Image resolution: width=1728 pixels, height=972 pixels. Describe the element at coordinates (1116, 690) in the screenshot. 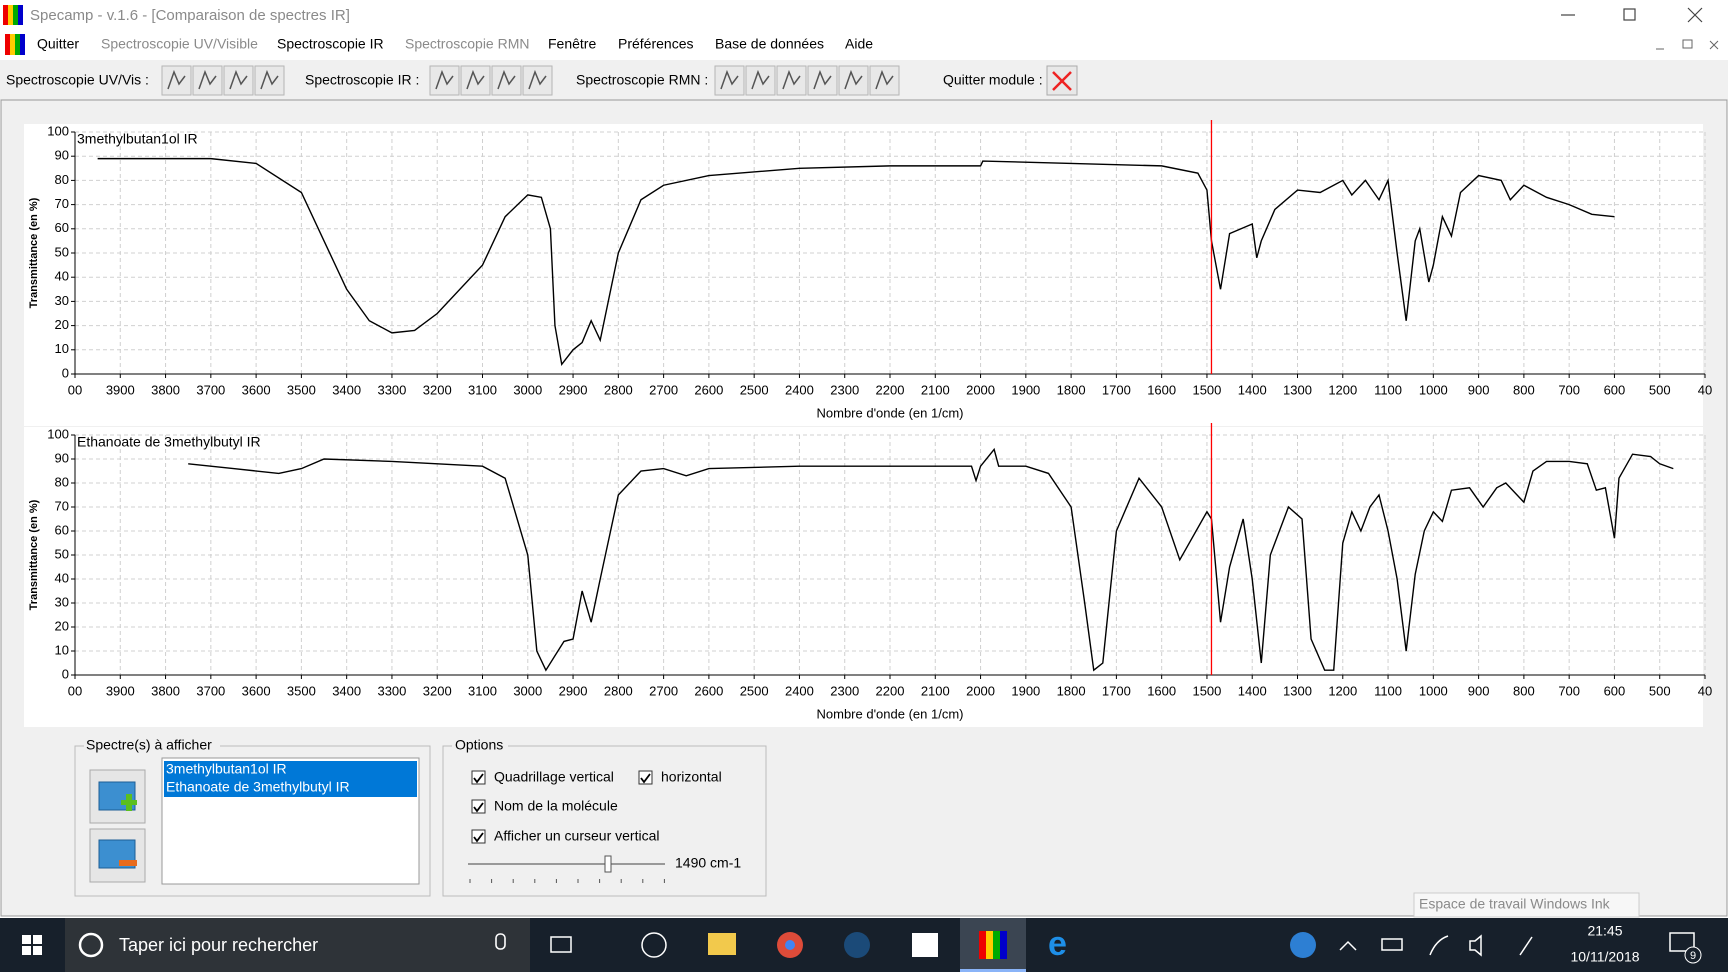

I see `x-tick-label: 1700` at that location.